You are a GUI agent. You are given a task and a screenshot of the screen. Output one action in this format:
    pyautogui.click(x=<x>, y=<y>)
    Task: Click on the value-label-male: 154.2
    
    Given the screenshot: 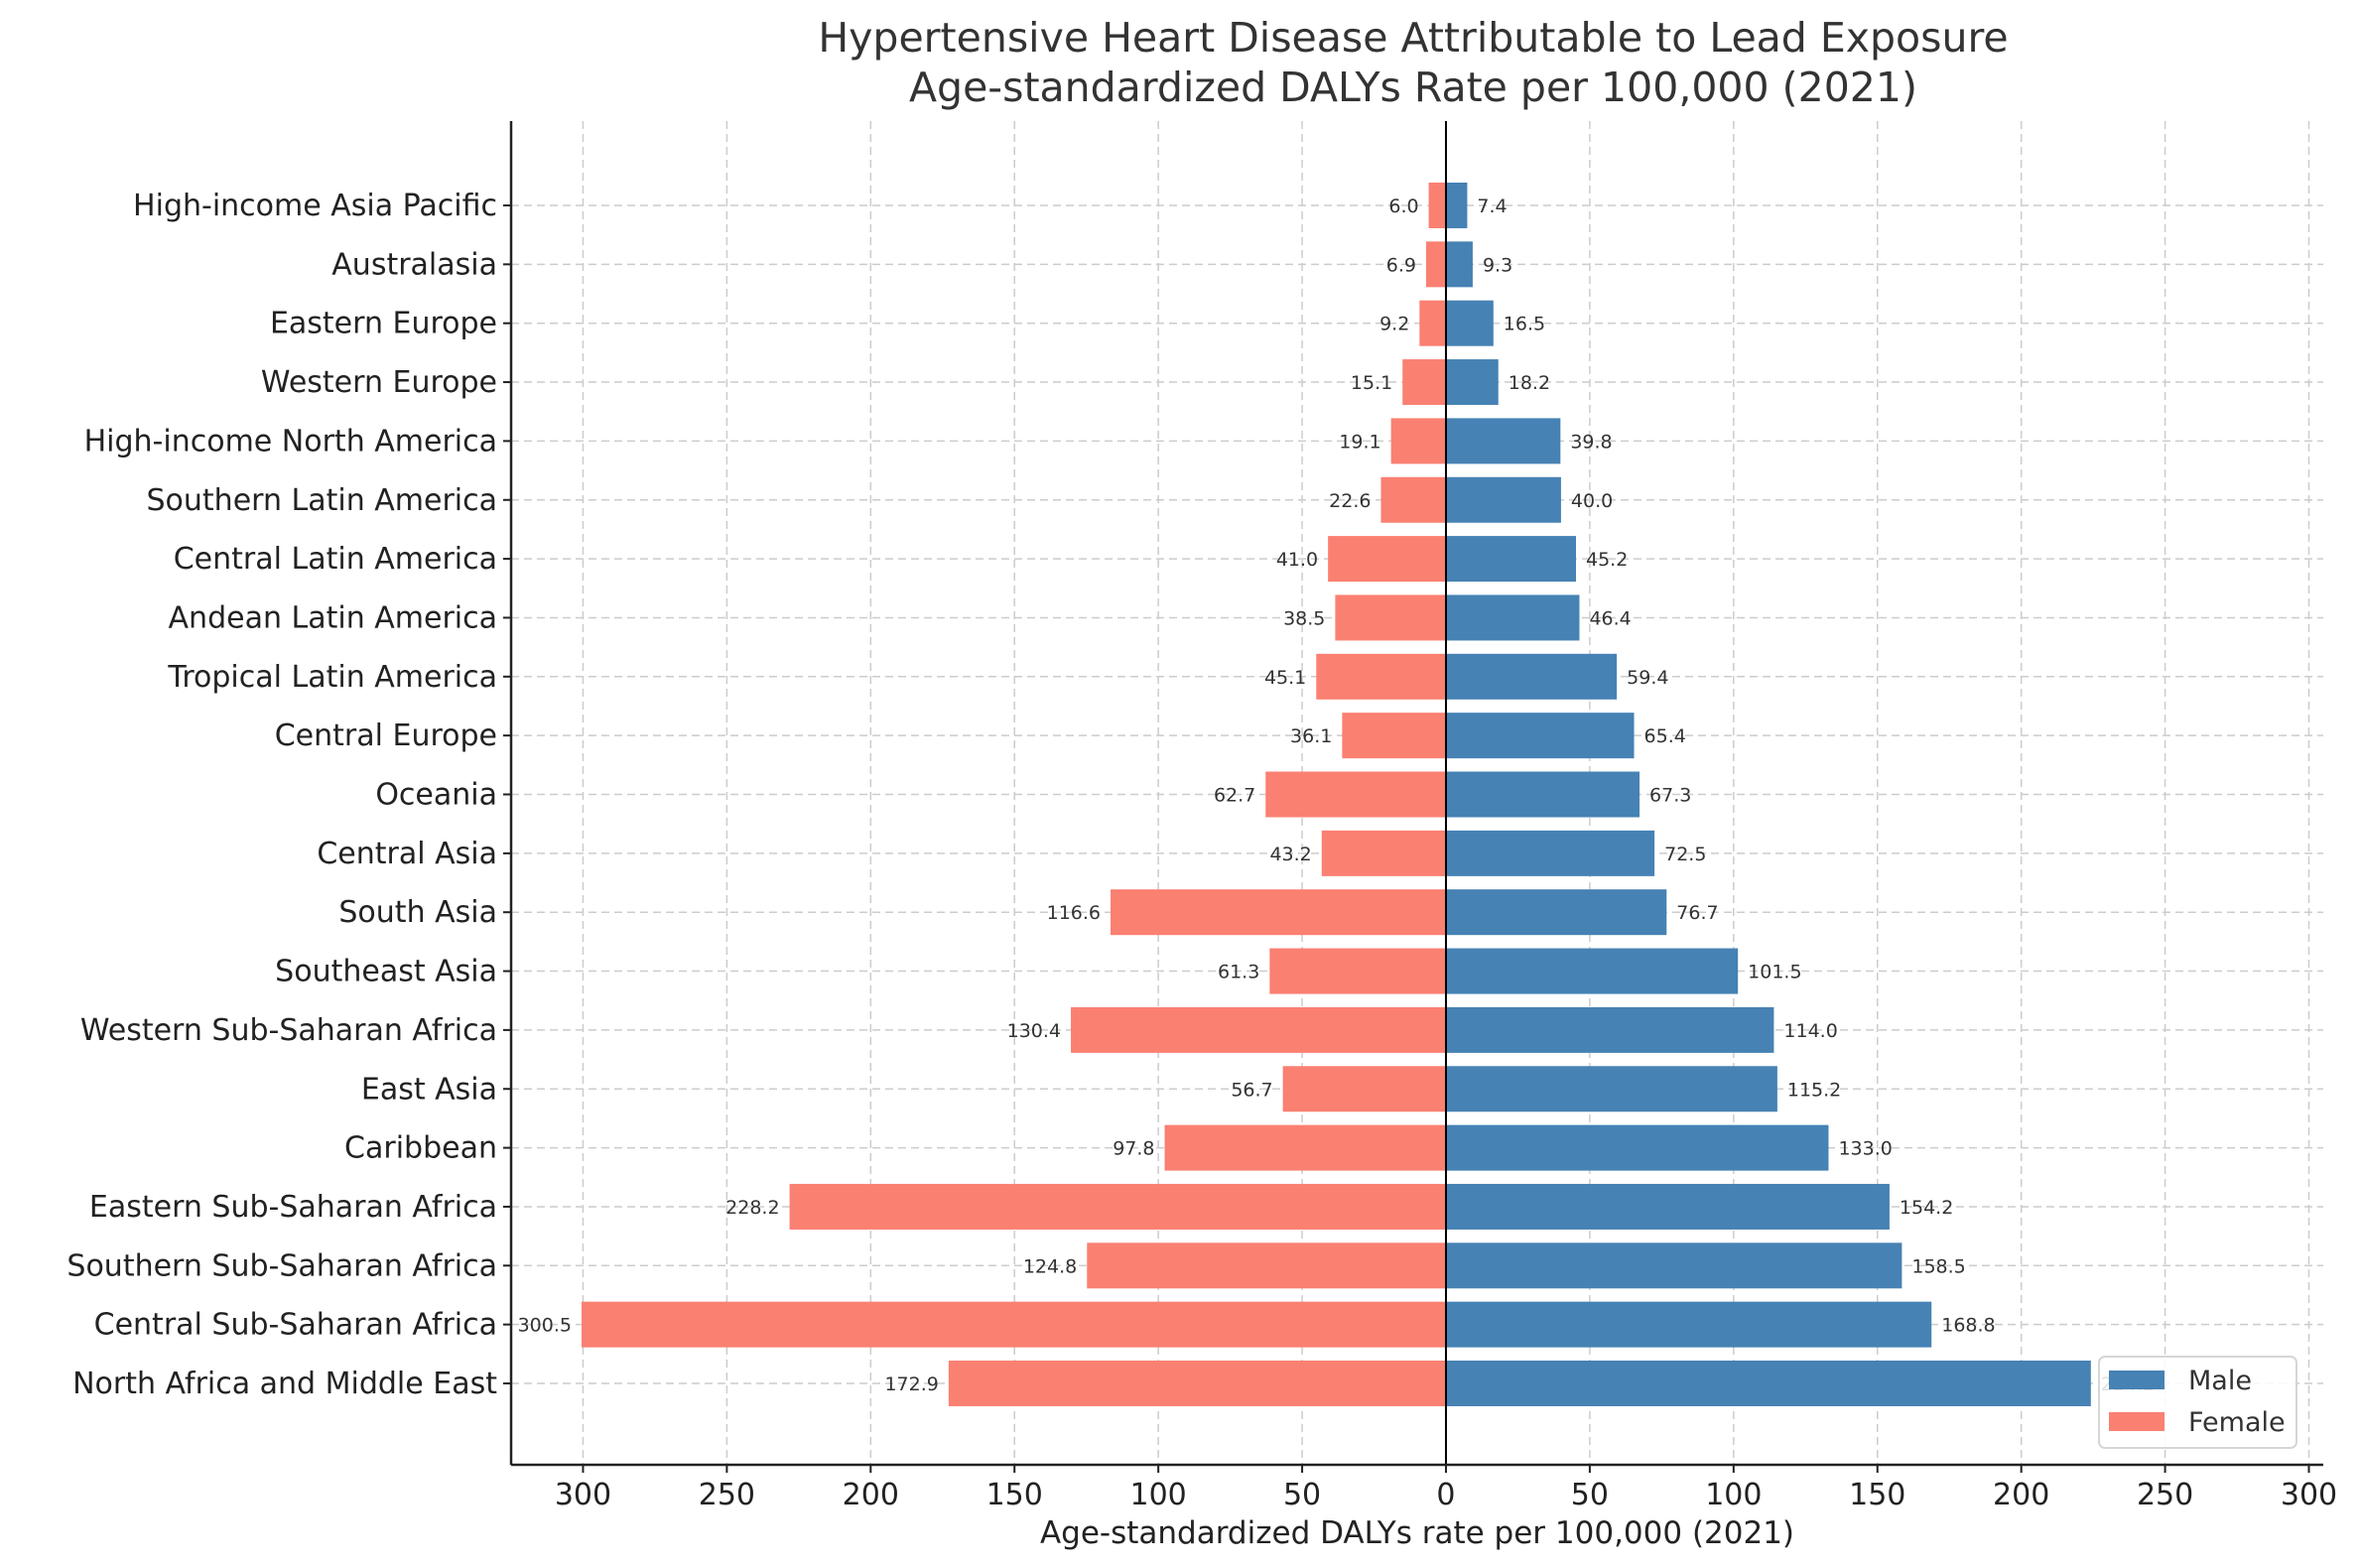 What is the action you would take?
    pyautogui.click(x=1926, y=1208)
    